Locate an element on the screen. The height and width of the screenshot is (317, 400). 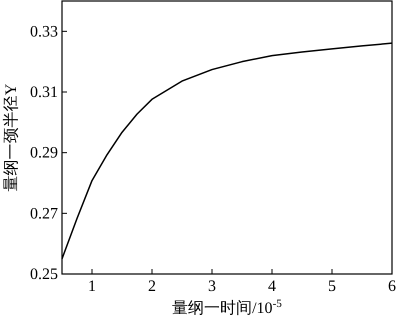
x-tick-label: 3 is located at coordinates (212, 286).